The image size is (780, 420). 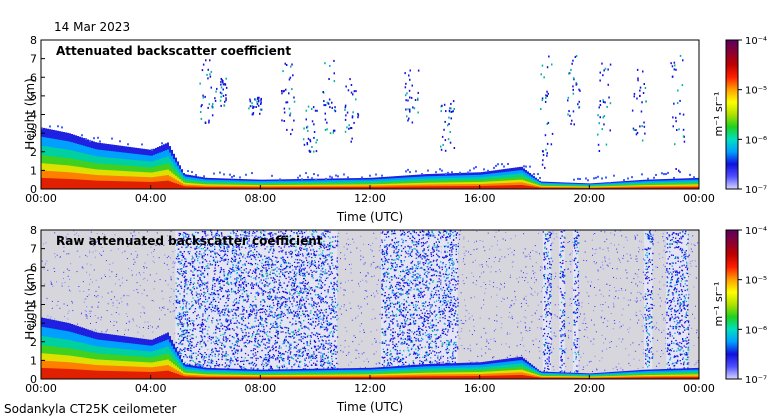 I want to click on colorbar-label: m⁻¹ sr⁻¹, so click(x=718, y=114).